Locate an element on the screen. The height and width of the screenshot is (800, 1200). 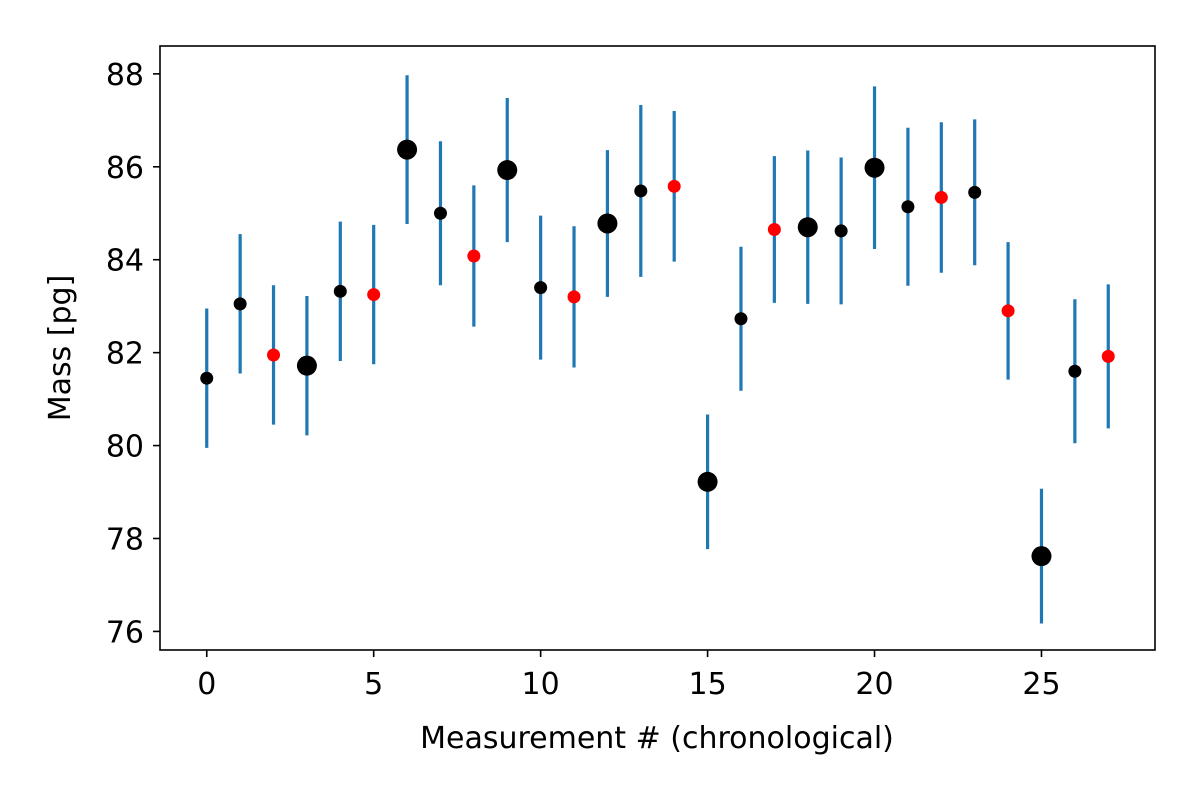
y-tick-label: 82 is located at coordinates (125, 354).